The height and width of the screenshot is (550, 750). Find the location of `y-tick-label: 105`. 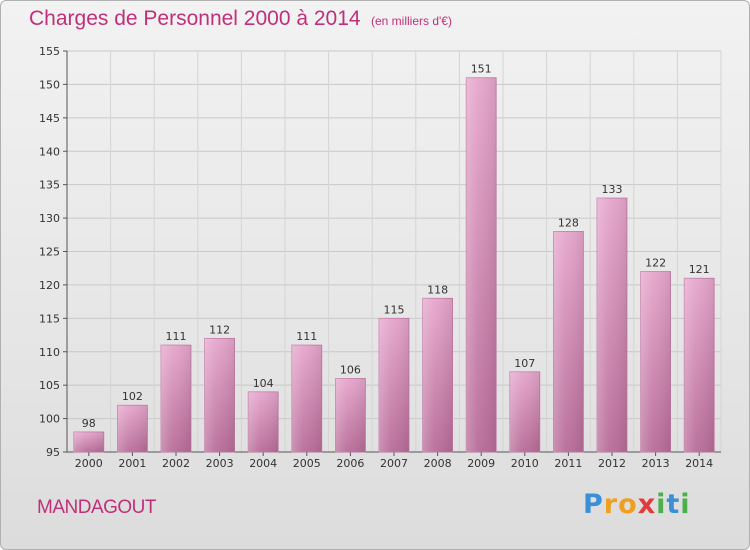

y-tick-label: 105 is located at coordinates (49, 385).